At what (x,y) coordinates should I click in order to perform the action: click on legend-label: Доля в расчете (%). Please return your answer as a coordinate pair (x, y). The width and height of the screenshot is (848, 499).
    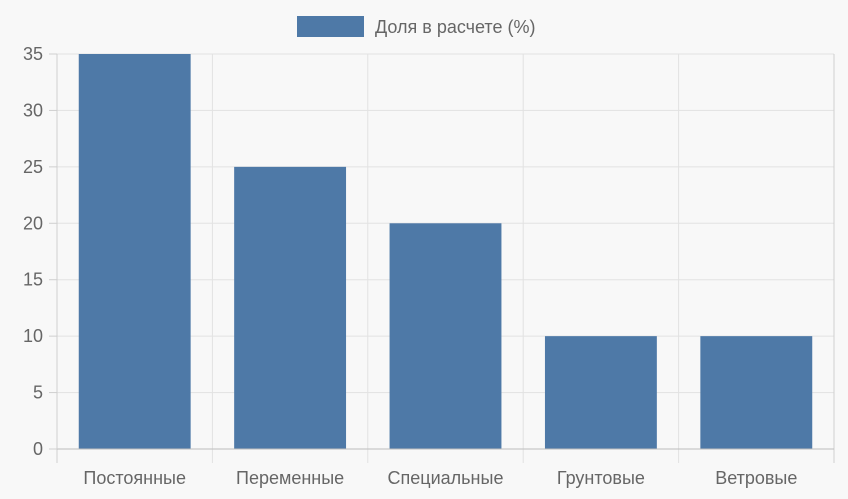
    Looking at the image, I should click on (455, 27).